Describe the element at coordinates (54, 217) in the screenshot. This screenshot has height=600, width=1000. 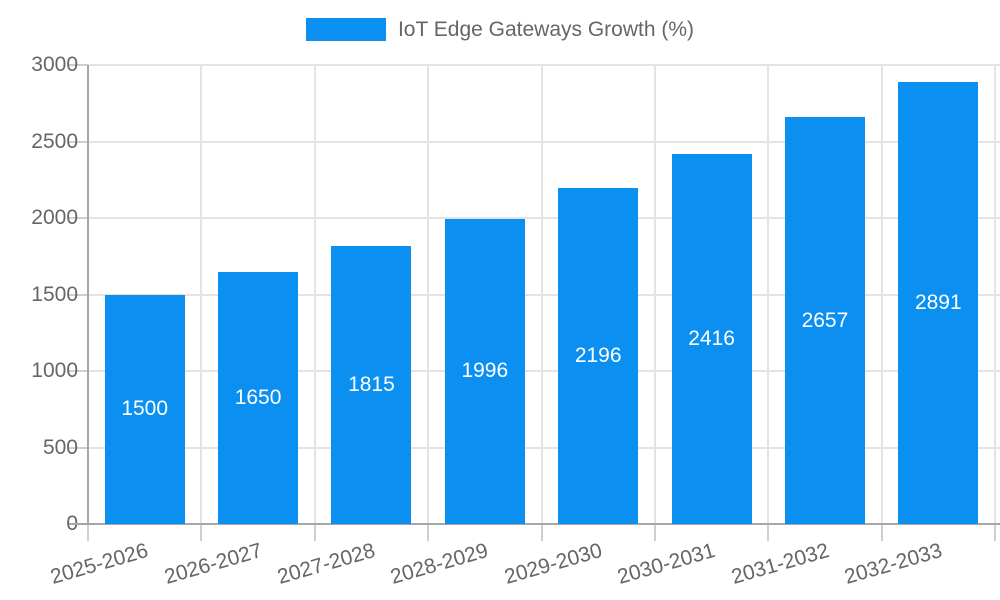
I see `y-tick-label: 2000` at that location.